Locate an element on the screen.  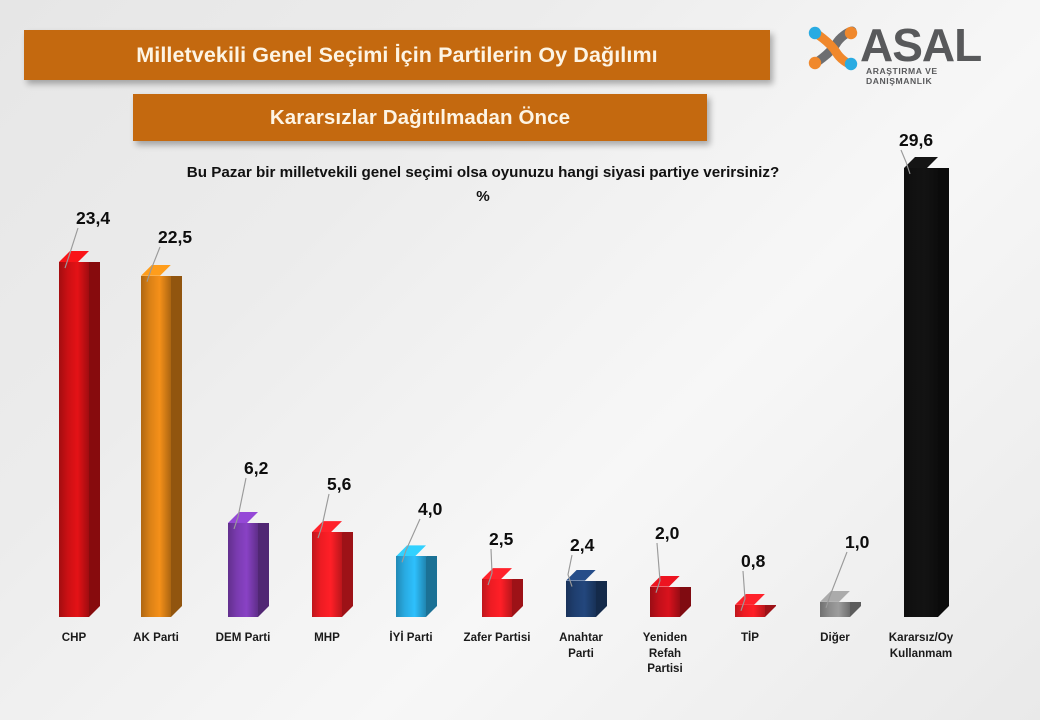
value-label-yeniden-refah-partisi: 2,0 is located at coordinates (667, 533).